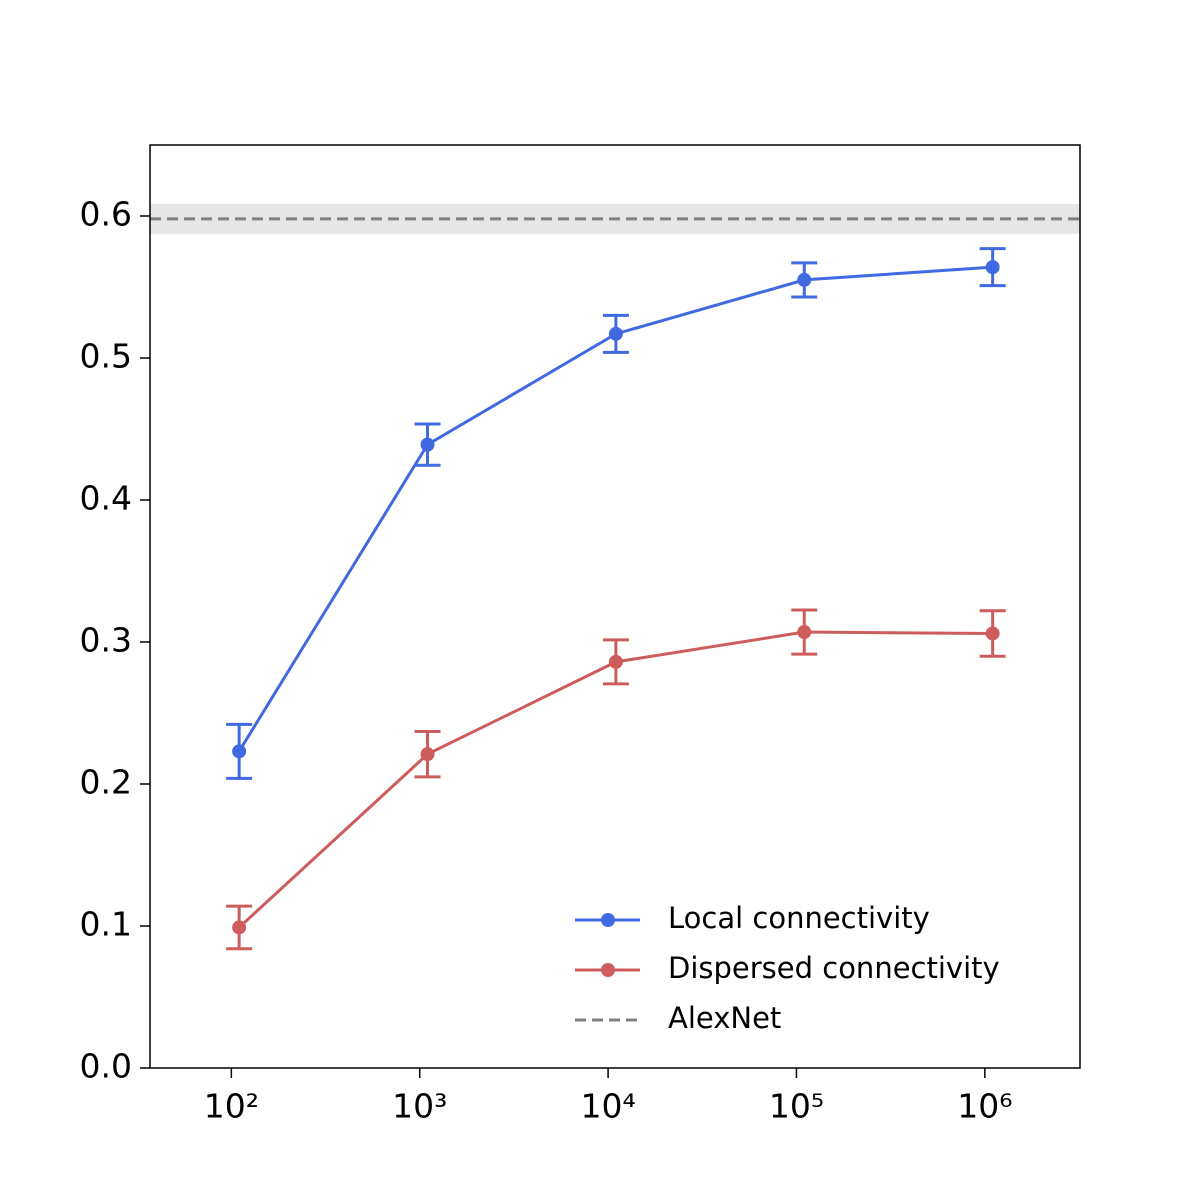 Image resolution: width=1200 pixels, height=1200 pixels. I want to click on legend-label: Dispersed connectivity, so click(834, 968).